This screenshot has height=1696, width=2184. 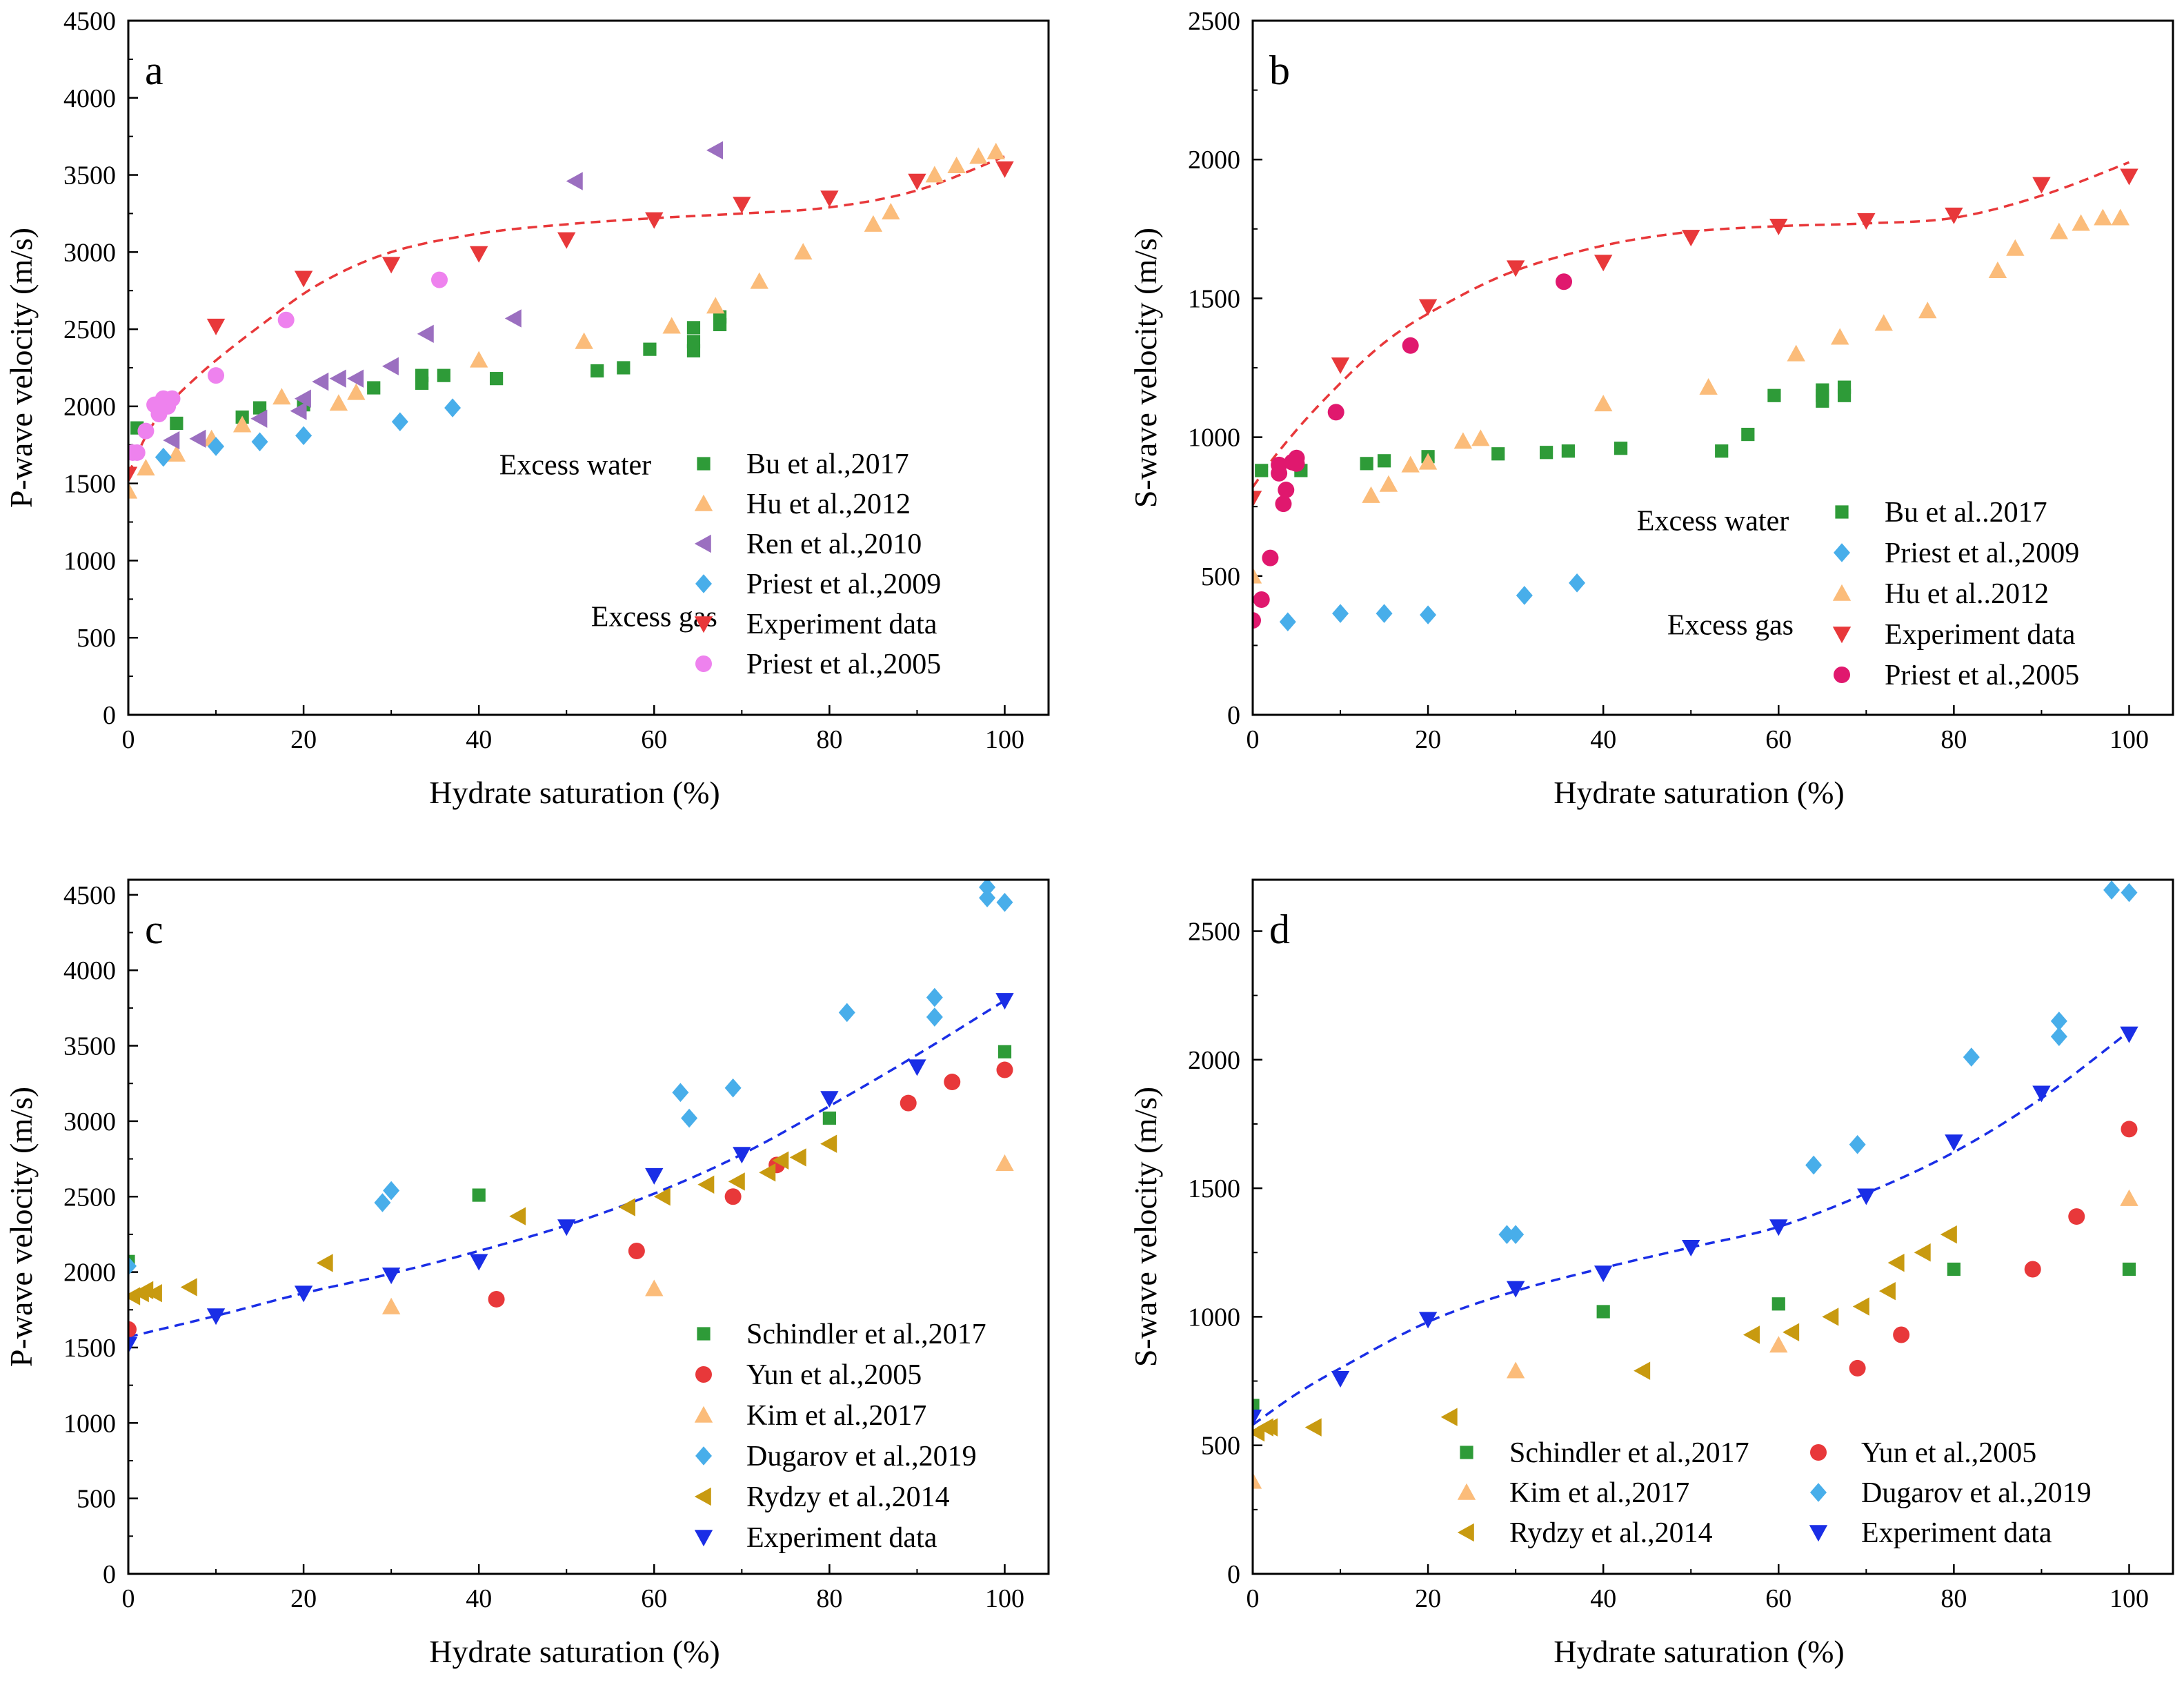 What do you see at coordinates (1428, 739) in the screenshot?
I see `x-tick-label: 20` at bounding box center [1428, 739].